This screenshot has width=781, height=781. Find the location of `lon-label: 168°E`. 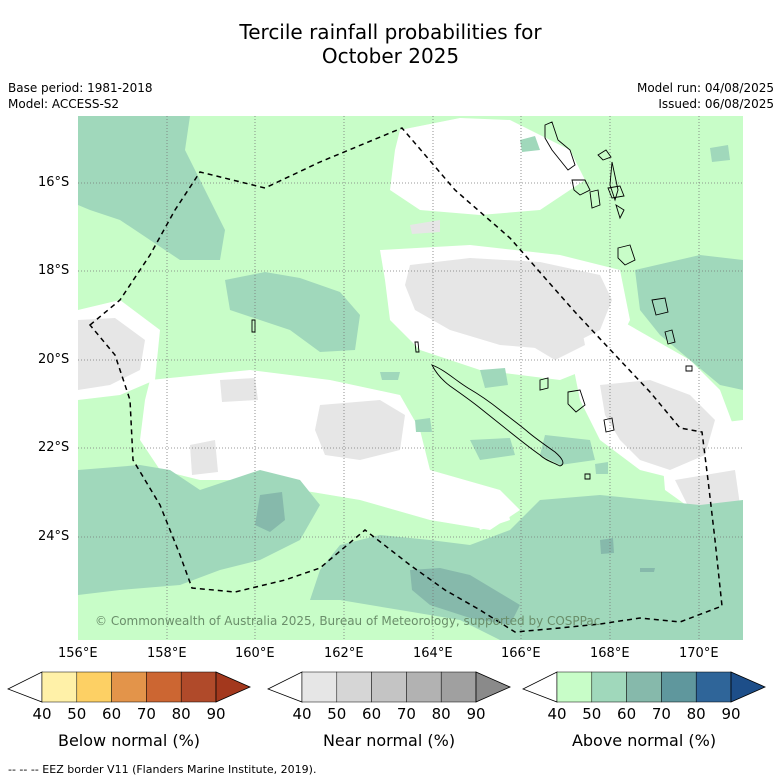

lon-label: 168°E is located at coordinates (610, 653).